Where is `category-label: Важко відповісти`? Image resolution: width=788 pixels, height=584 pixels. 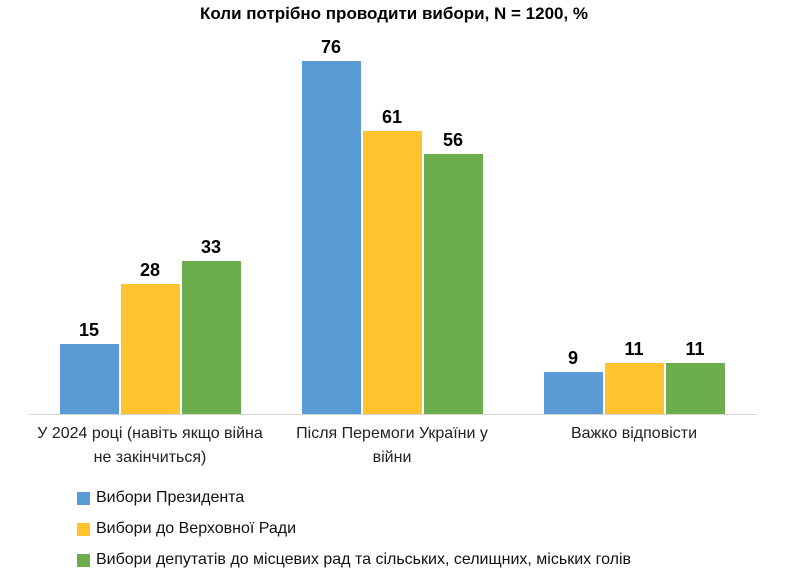 category-label: Важко відповісти is located at coordinates (634, 433).